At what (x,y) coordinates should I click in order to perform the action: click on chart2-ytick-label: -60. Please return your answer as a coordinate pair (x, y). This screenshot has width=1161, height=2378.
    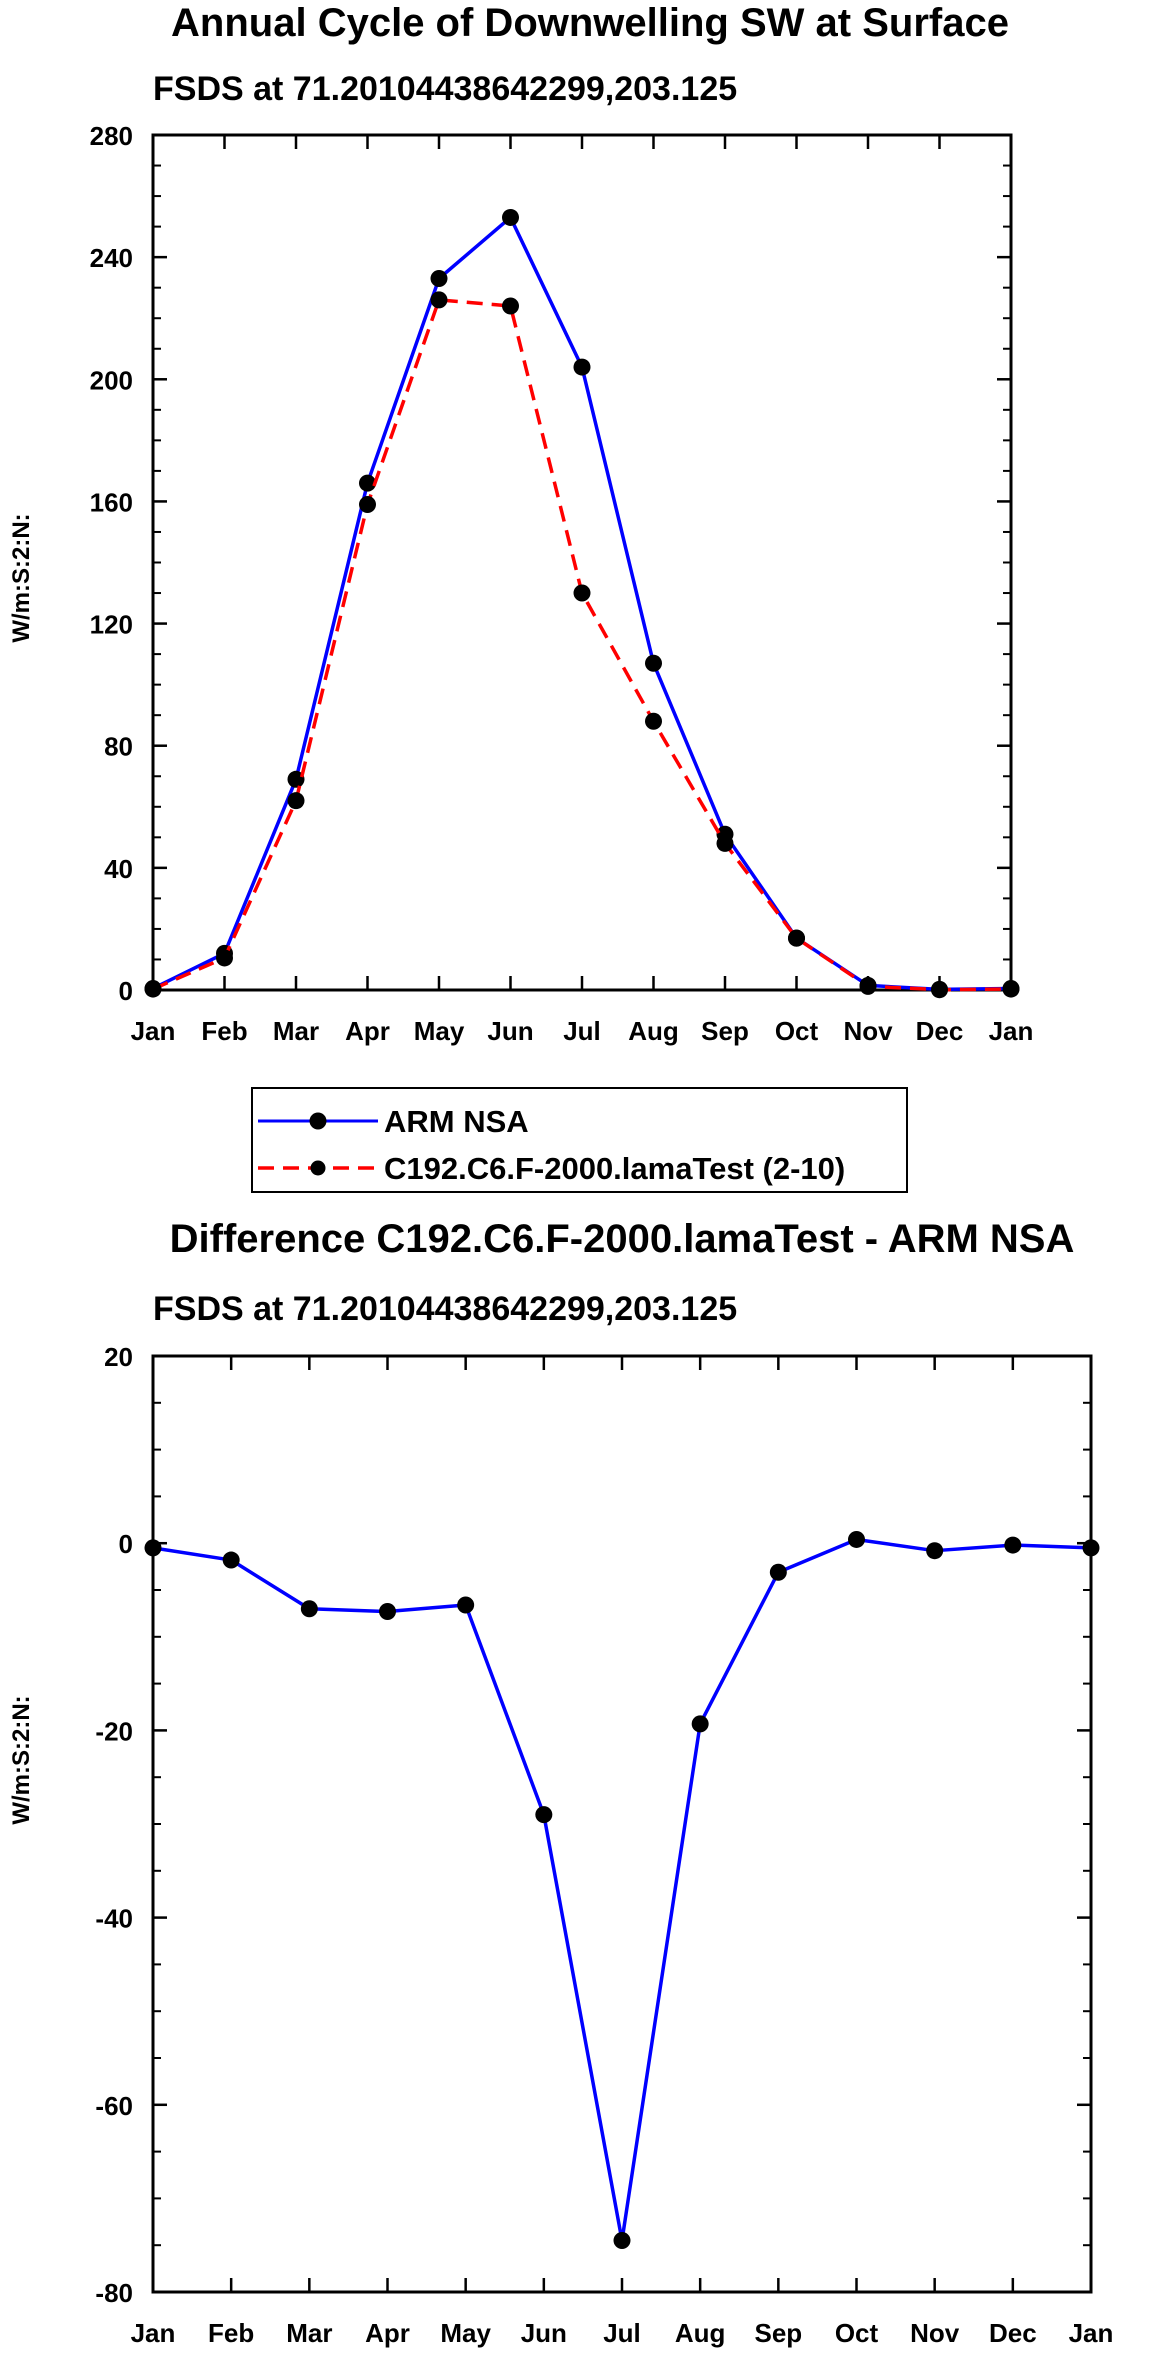
    Looking at the image, I should click on (114, 2106).